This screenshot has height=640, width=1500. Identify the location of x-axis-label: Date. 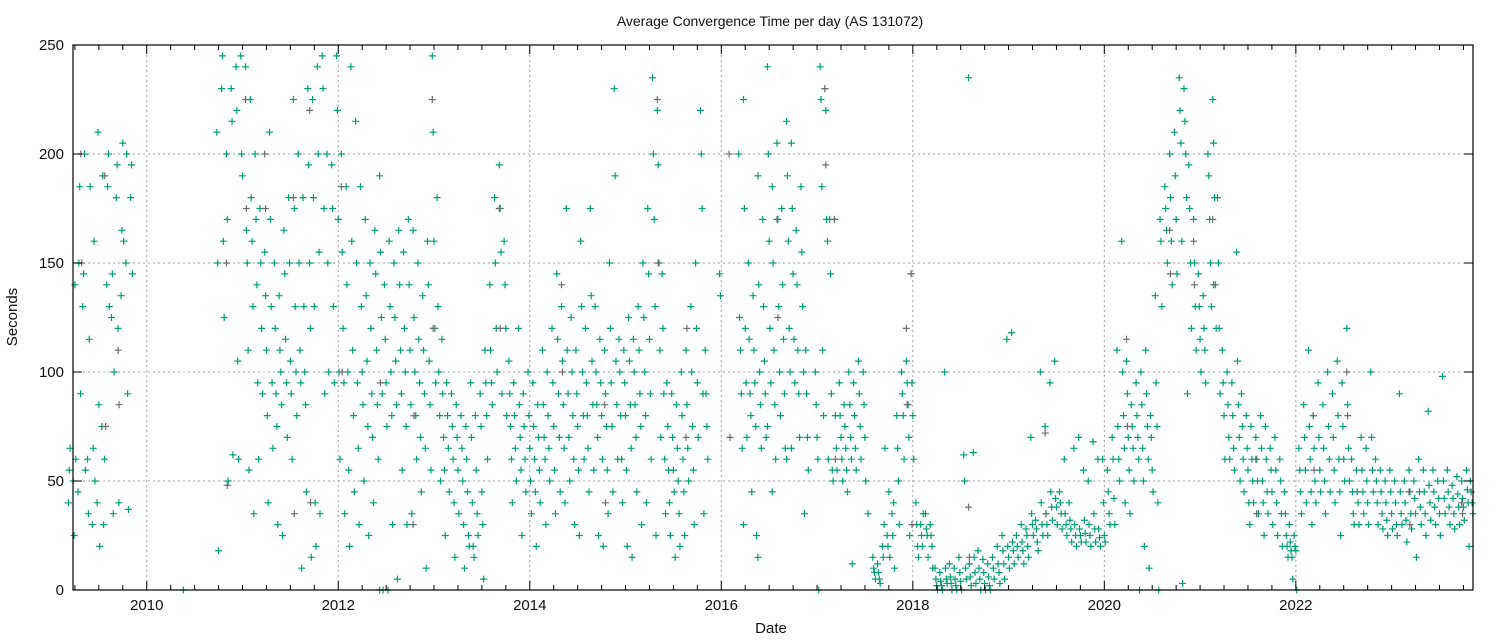
(771, 628).